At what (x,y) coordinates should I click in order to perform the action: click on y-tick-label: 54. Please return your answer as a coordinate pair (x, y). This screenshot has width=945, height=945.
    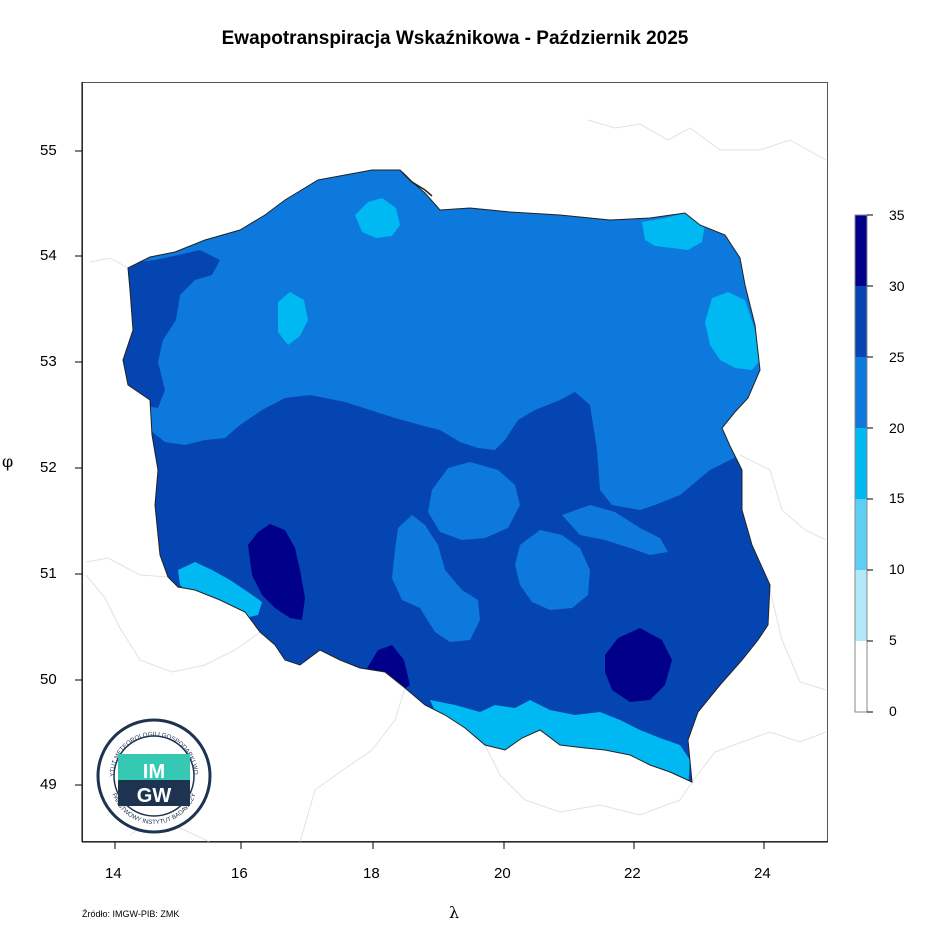
    Looking at the image, I should click on (48, 255).